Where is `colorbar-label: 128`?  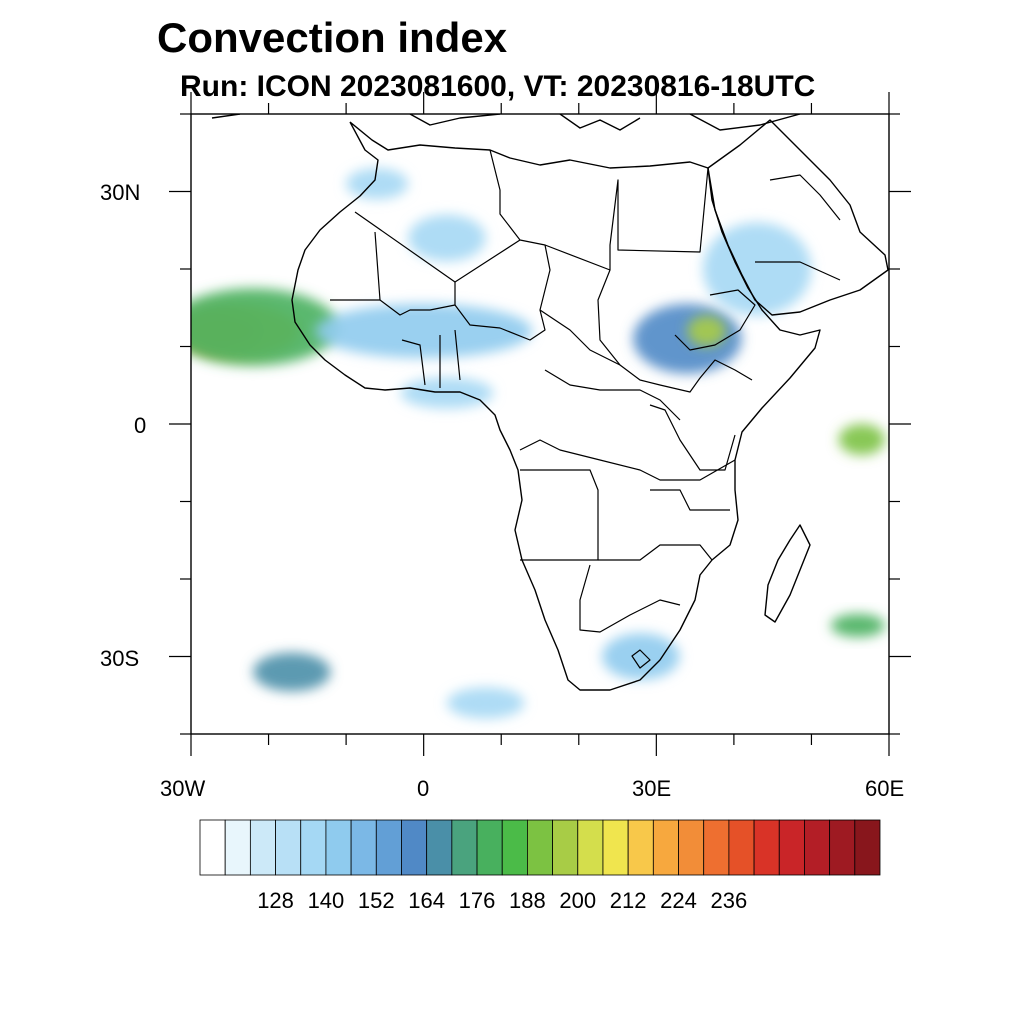 colorbar-label: 128 is located at coordinates (275, 900).